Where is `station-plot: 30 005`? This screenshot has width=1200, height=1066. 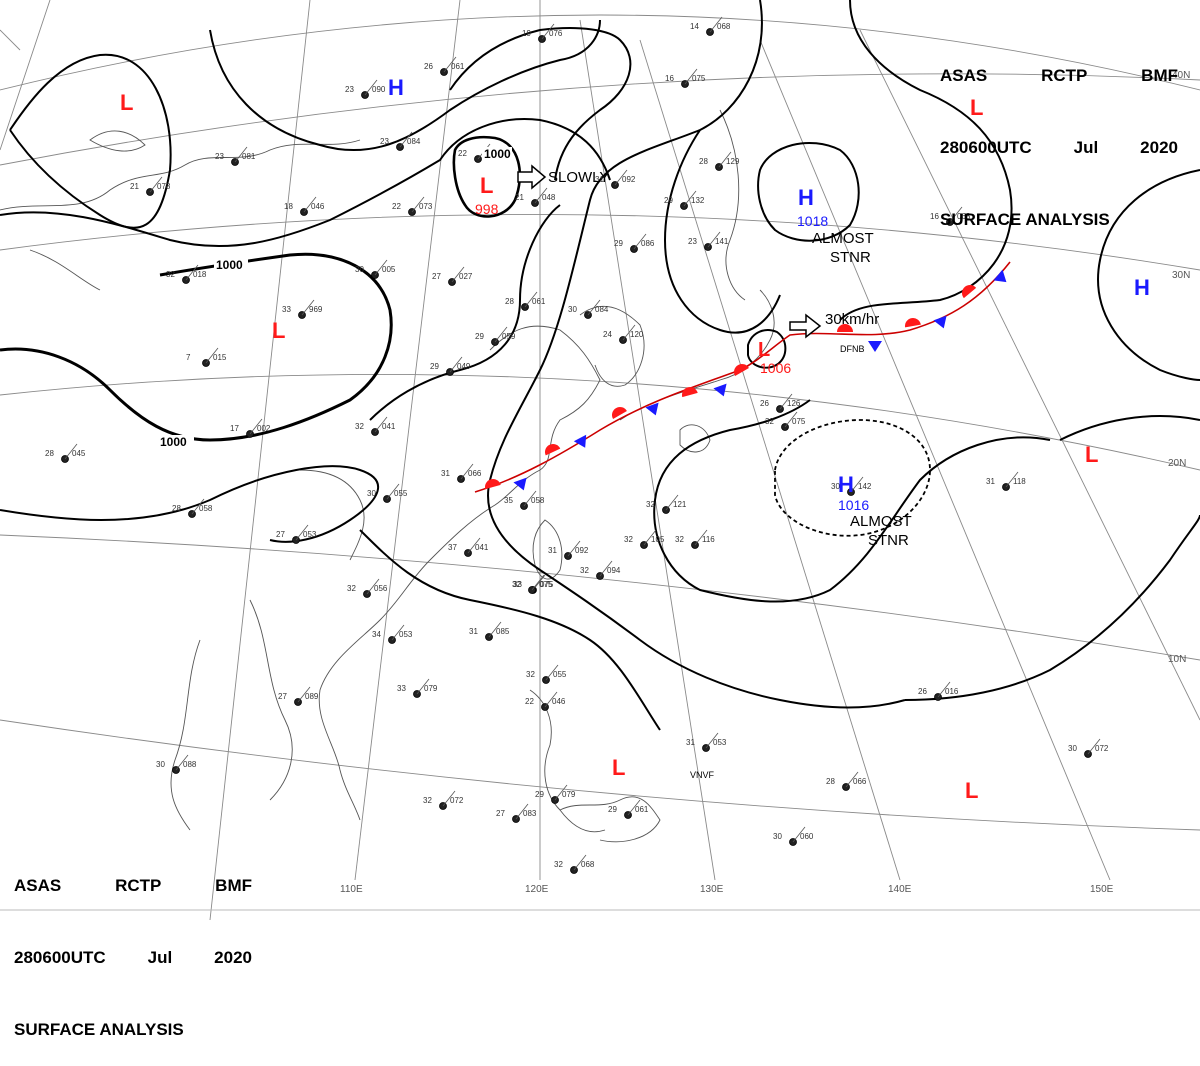
station-plot: 30 005 is located at coordinates (375, 269).